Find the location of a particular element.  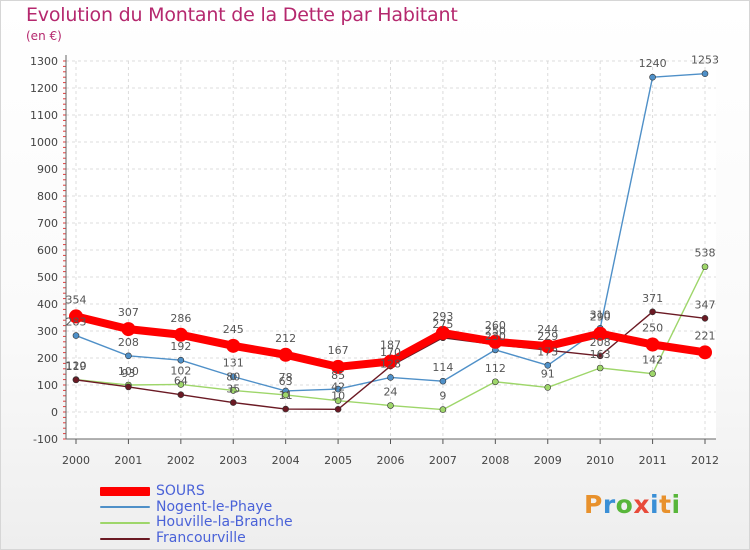

data-label: 78 is located at coordinates (286, 377).